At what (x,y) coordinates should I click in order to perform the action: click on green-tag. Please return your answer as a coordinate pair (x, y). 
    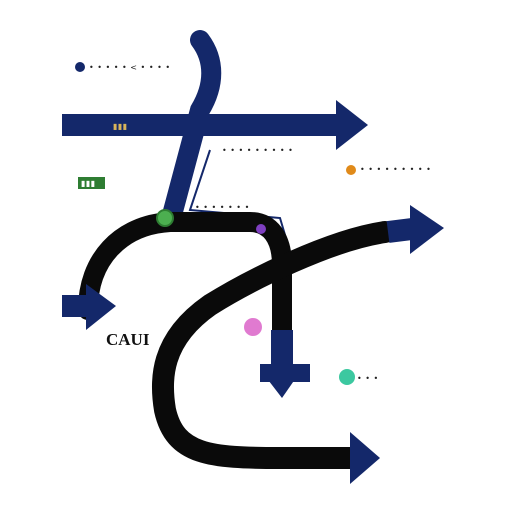
    Looking at the image, I should click on (91, 183).